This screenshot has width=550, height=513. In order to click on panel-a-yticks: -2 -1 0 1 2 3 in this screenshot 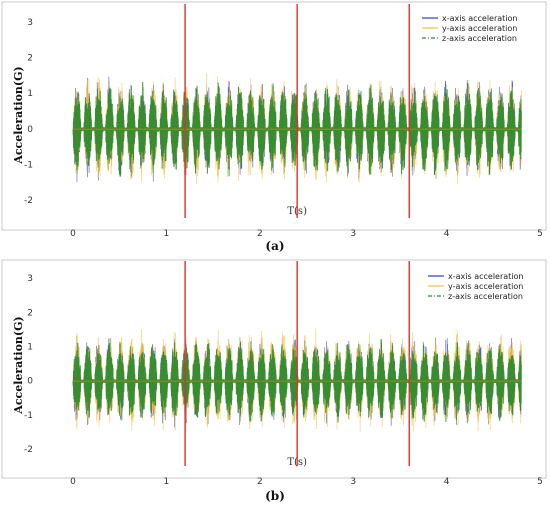, I will do `click(28, 112)`.